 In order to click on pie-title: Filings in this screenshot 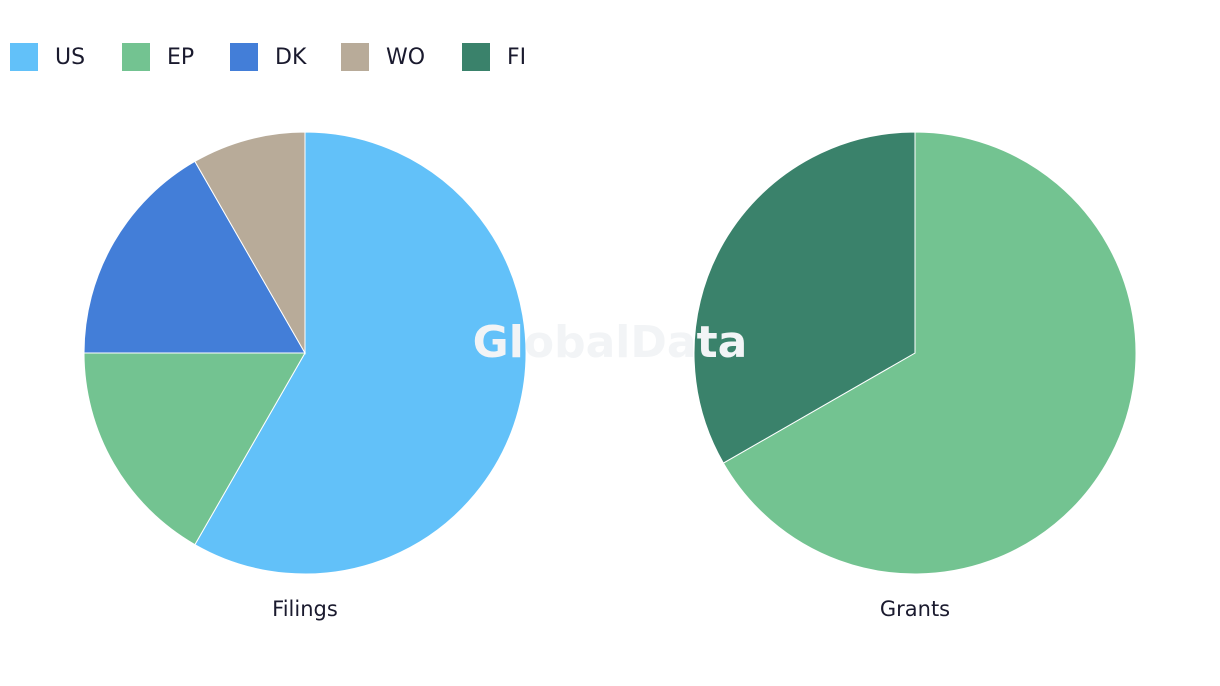, I will do `click(305, 609)`.